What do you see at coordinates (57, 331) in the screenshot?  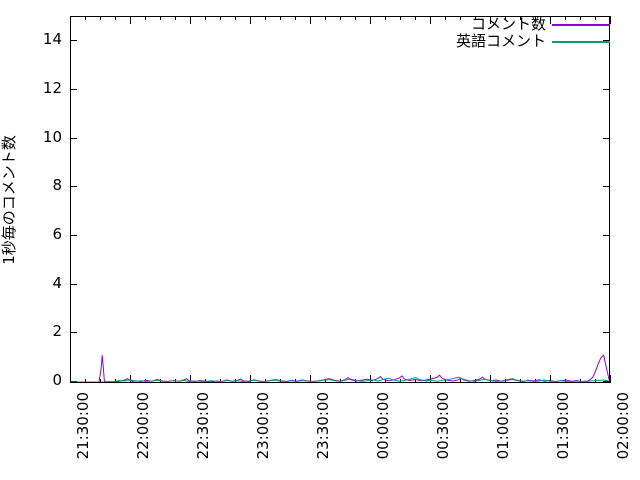 I see `y-axis-tick-label: 2` at bounding box center [57, 331].